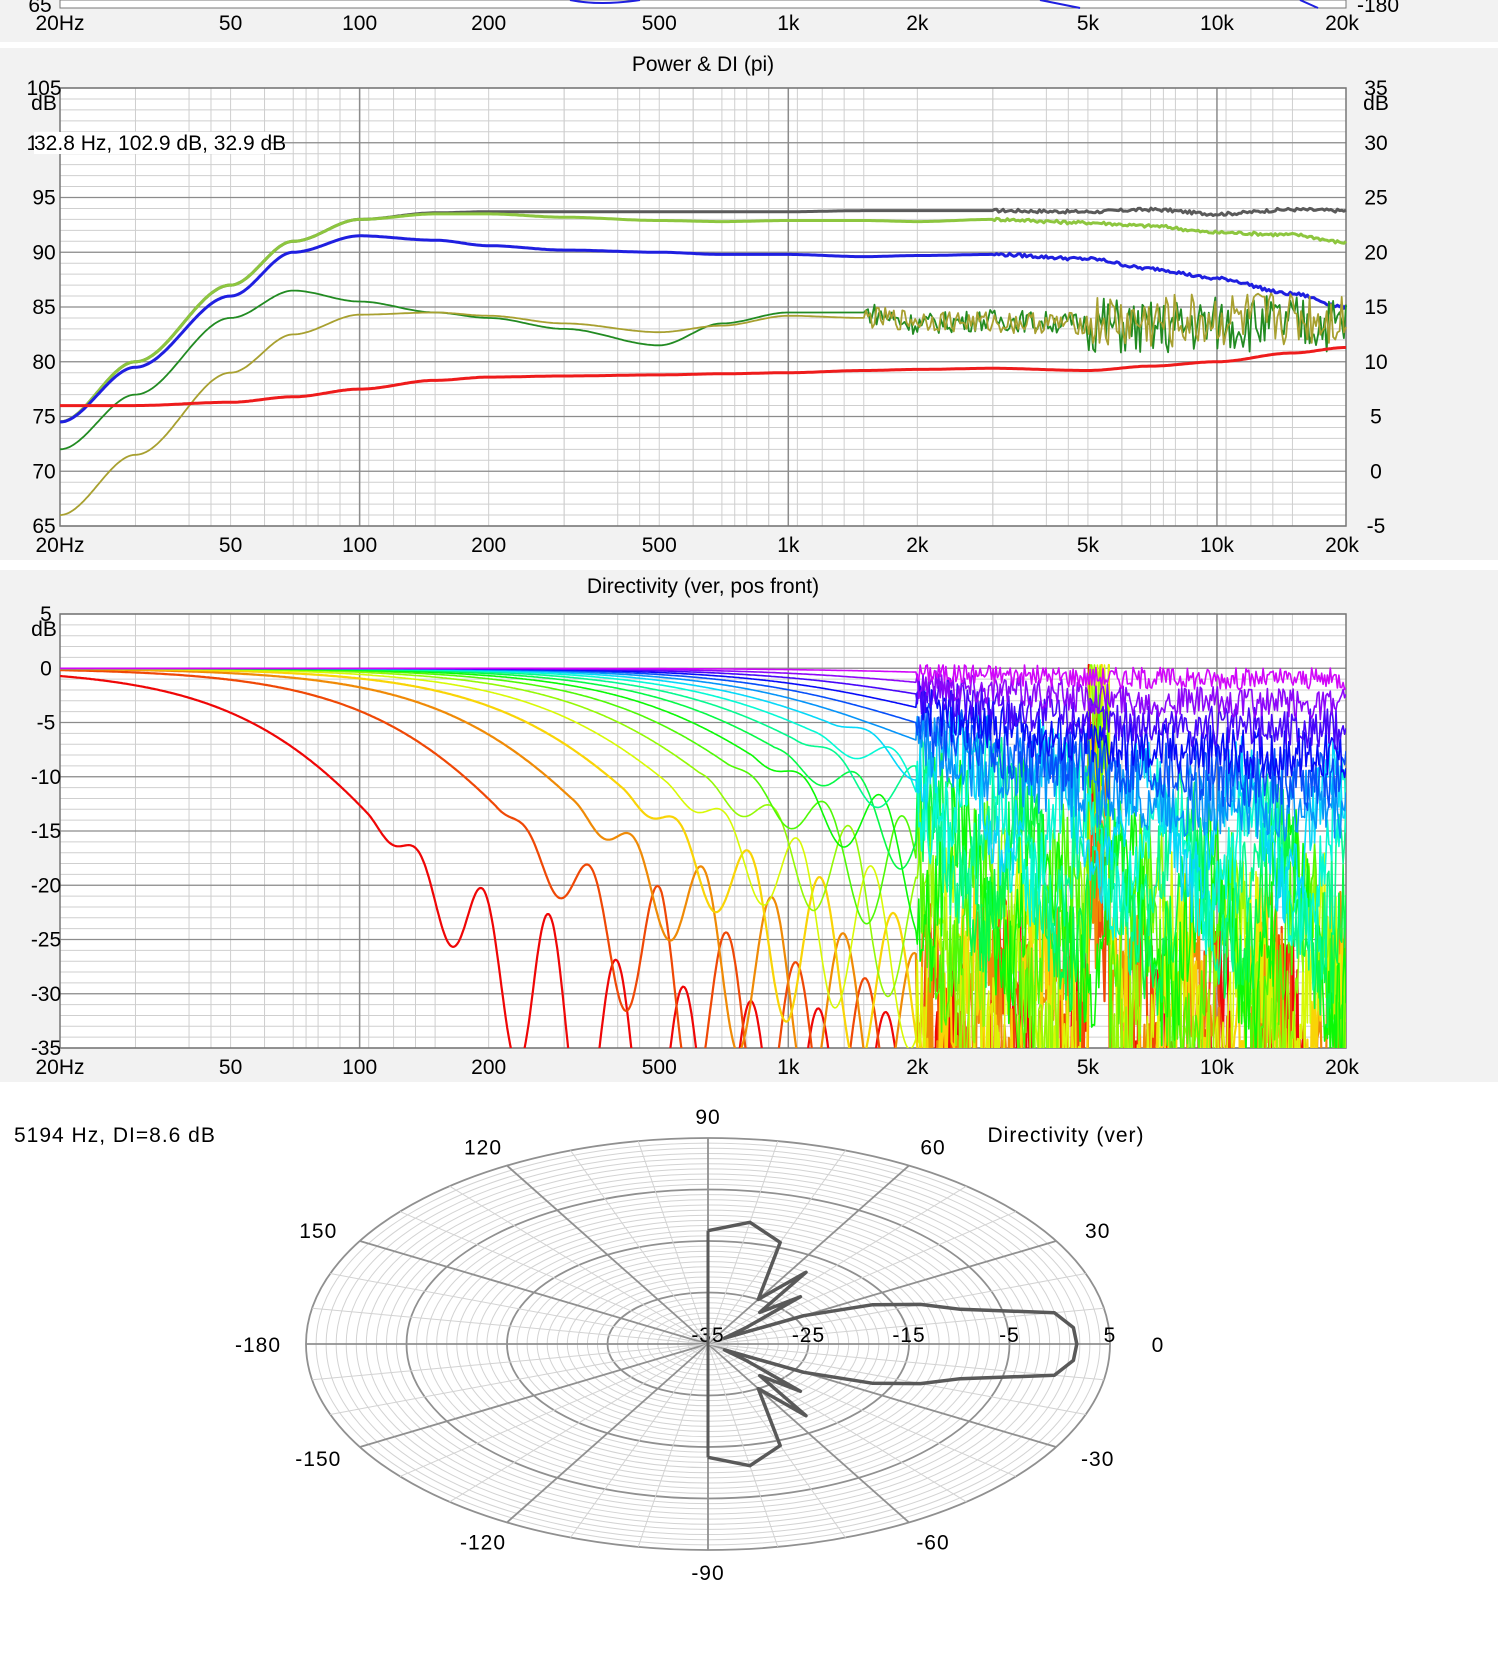  I want to click on y-tick-label: -35, so click(46, 1048).